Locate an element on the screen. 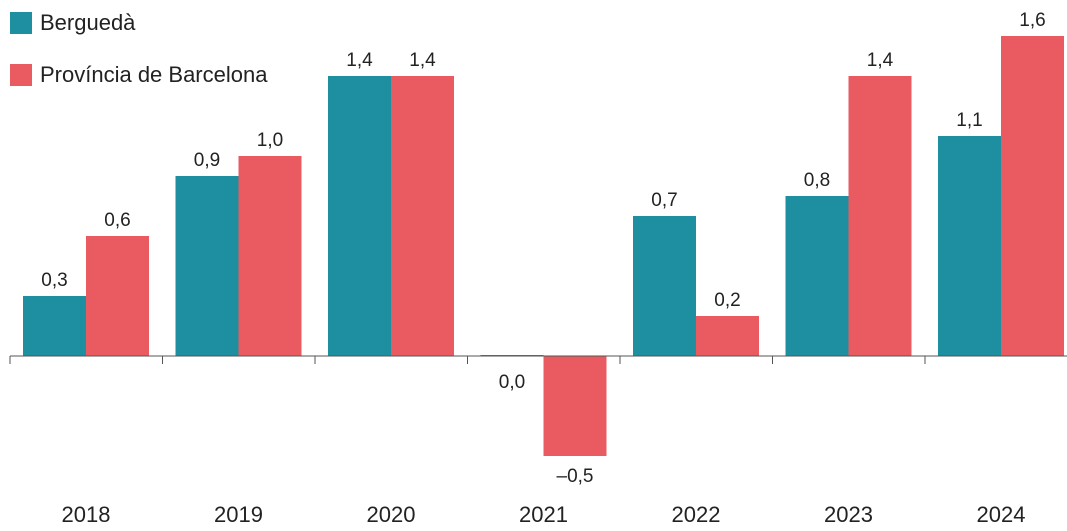 The image size is (1067, 531). value-label-provincia-2024: 1,6 is located at coordinates (1032, 20).